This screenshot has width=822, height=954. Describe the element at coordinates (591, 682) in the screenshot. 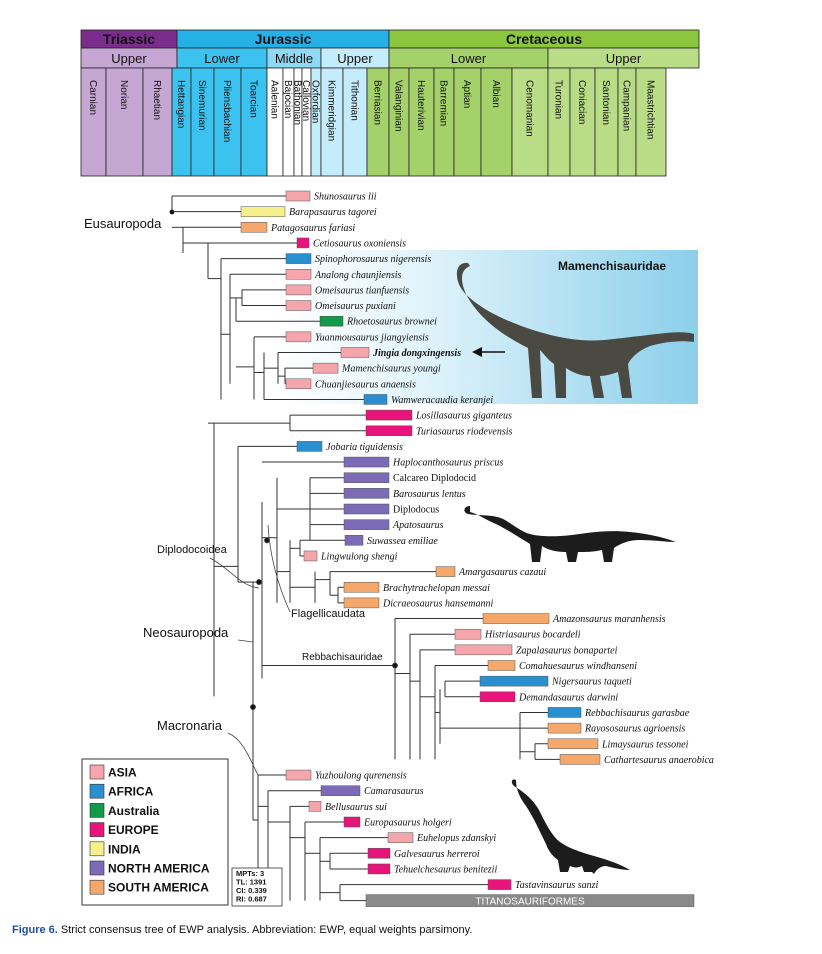

I see `taxon-label: Nigersaurus taqueti` at that location.